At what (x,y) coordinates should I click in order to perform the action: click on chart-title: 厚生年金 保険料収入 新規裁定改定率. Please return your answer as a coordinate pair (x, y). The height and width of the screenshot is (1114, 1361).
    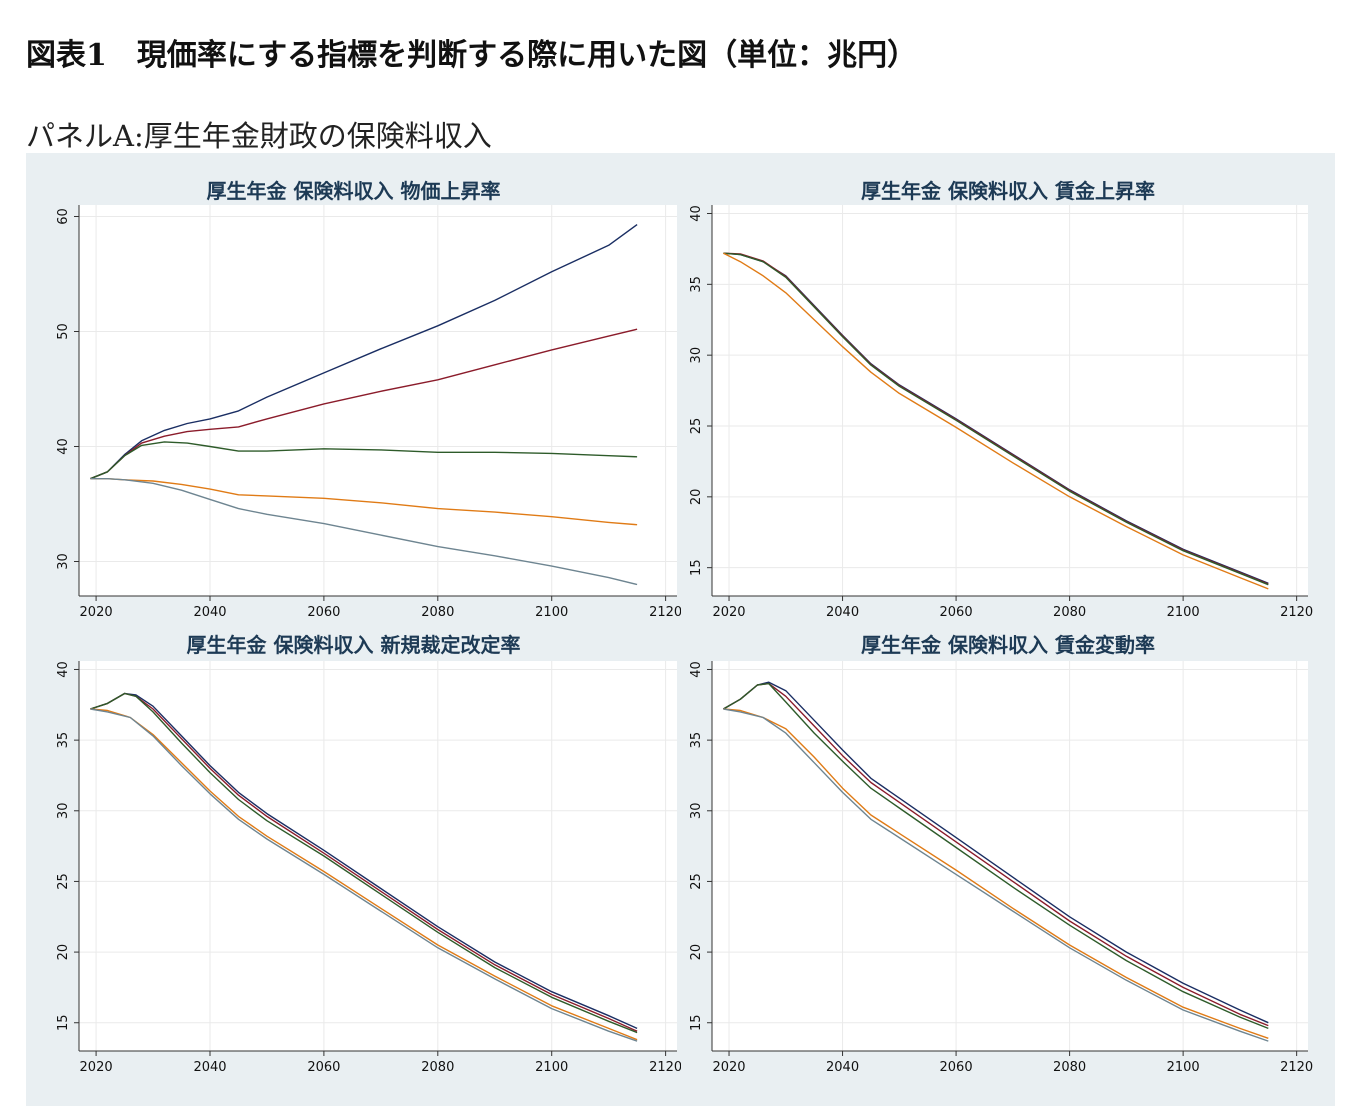
    Looking at the image, I should click on (353, 645).